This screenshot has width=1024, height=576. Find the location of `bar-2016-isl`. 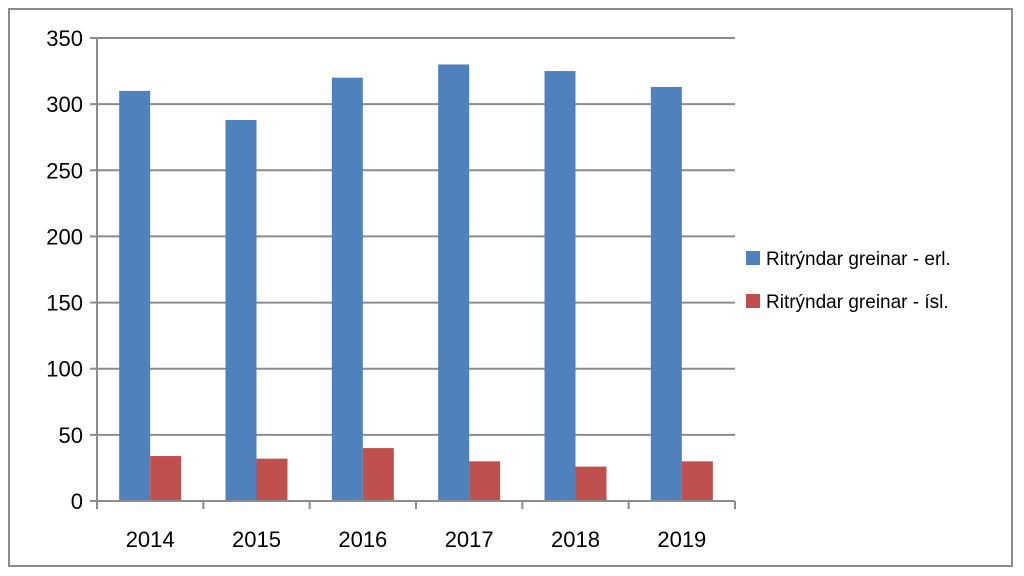

bar-2016-isl is located at coordinates (378, 474).